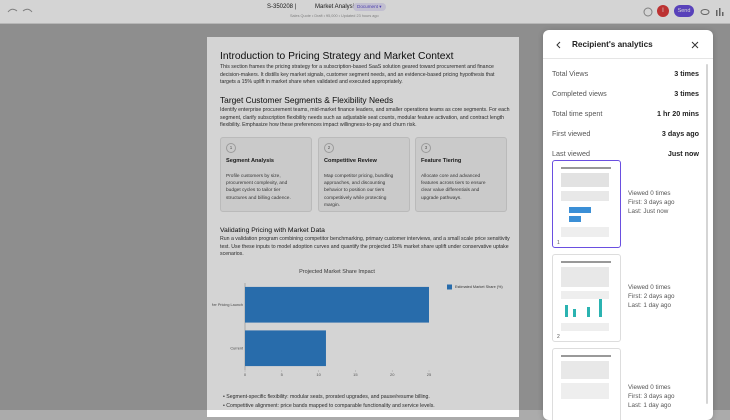  Describe the element at coordinates (707, 234) in the screenshot. I see `scrollbar` at that location.